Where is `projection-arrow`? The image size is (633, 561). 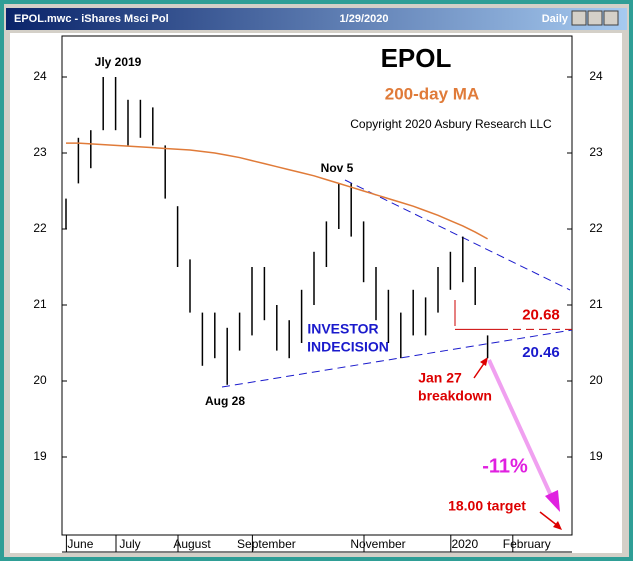 projection-arrow is located at coordinates (521, 430).